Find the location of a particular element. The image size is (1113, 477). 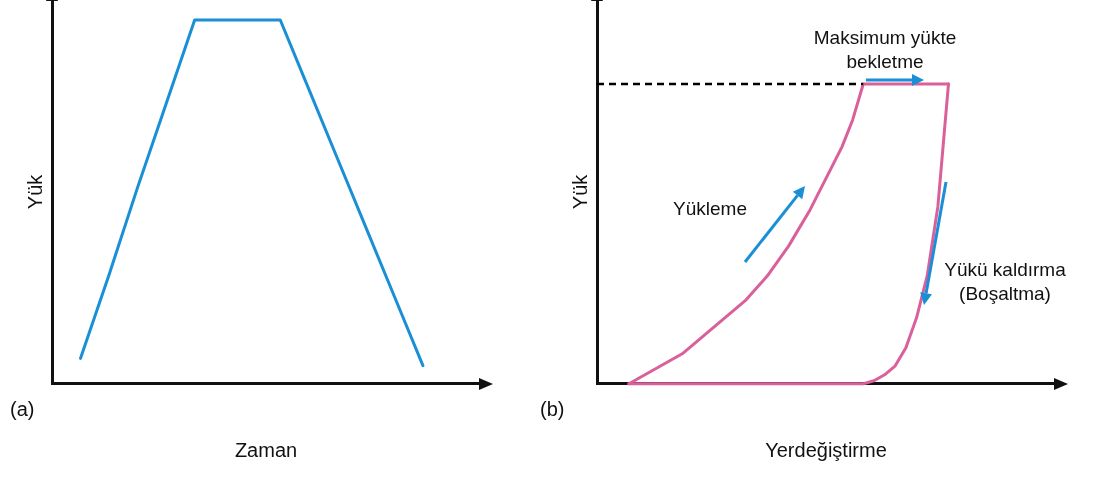

annotation: Yükü kaldırma (Boşaltma) is located at coordinates (1005, 282).